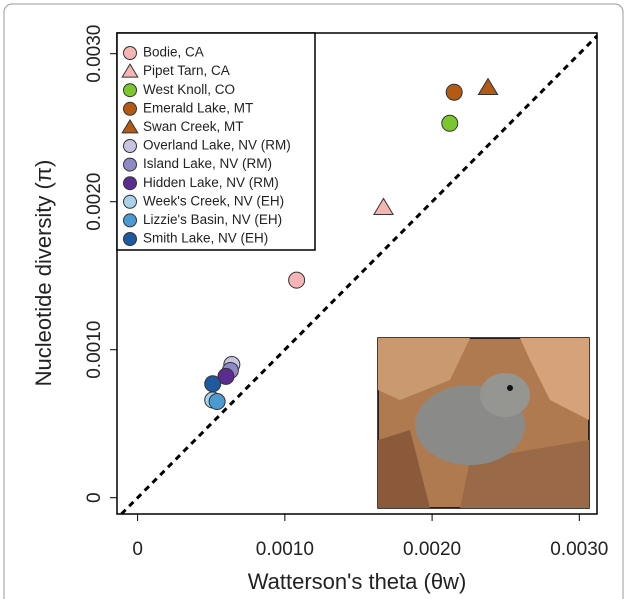 The height and width of the screenshot is (599, 627). I want to click on pika-head, so click(505, 395).